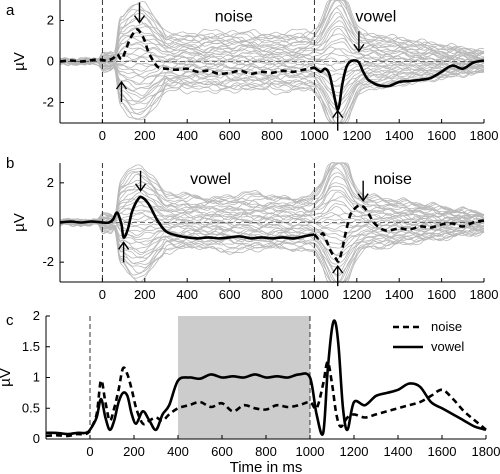 The height and width of the screenshot is (474, 500). I want to click on legend-label-vowel: vowel, so click(447, 346).